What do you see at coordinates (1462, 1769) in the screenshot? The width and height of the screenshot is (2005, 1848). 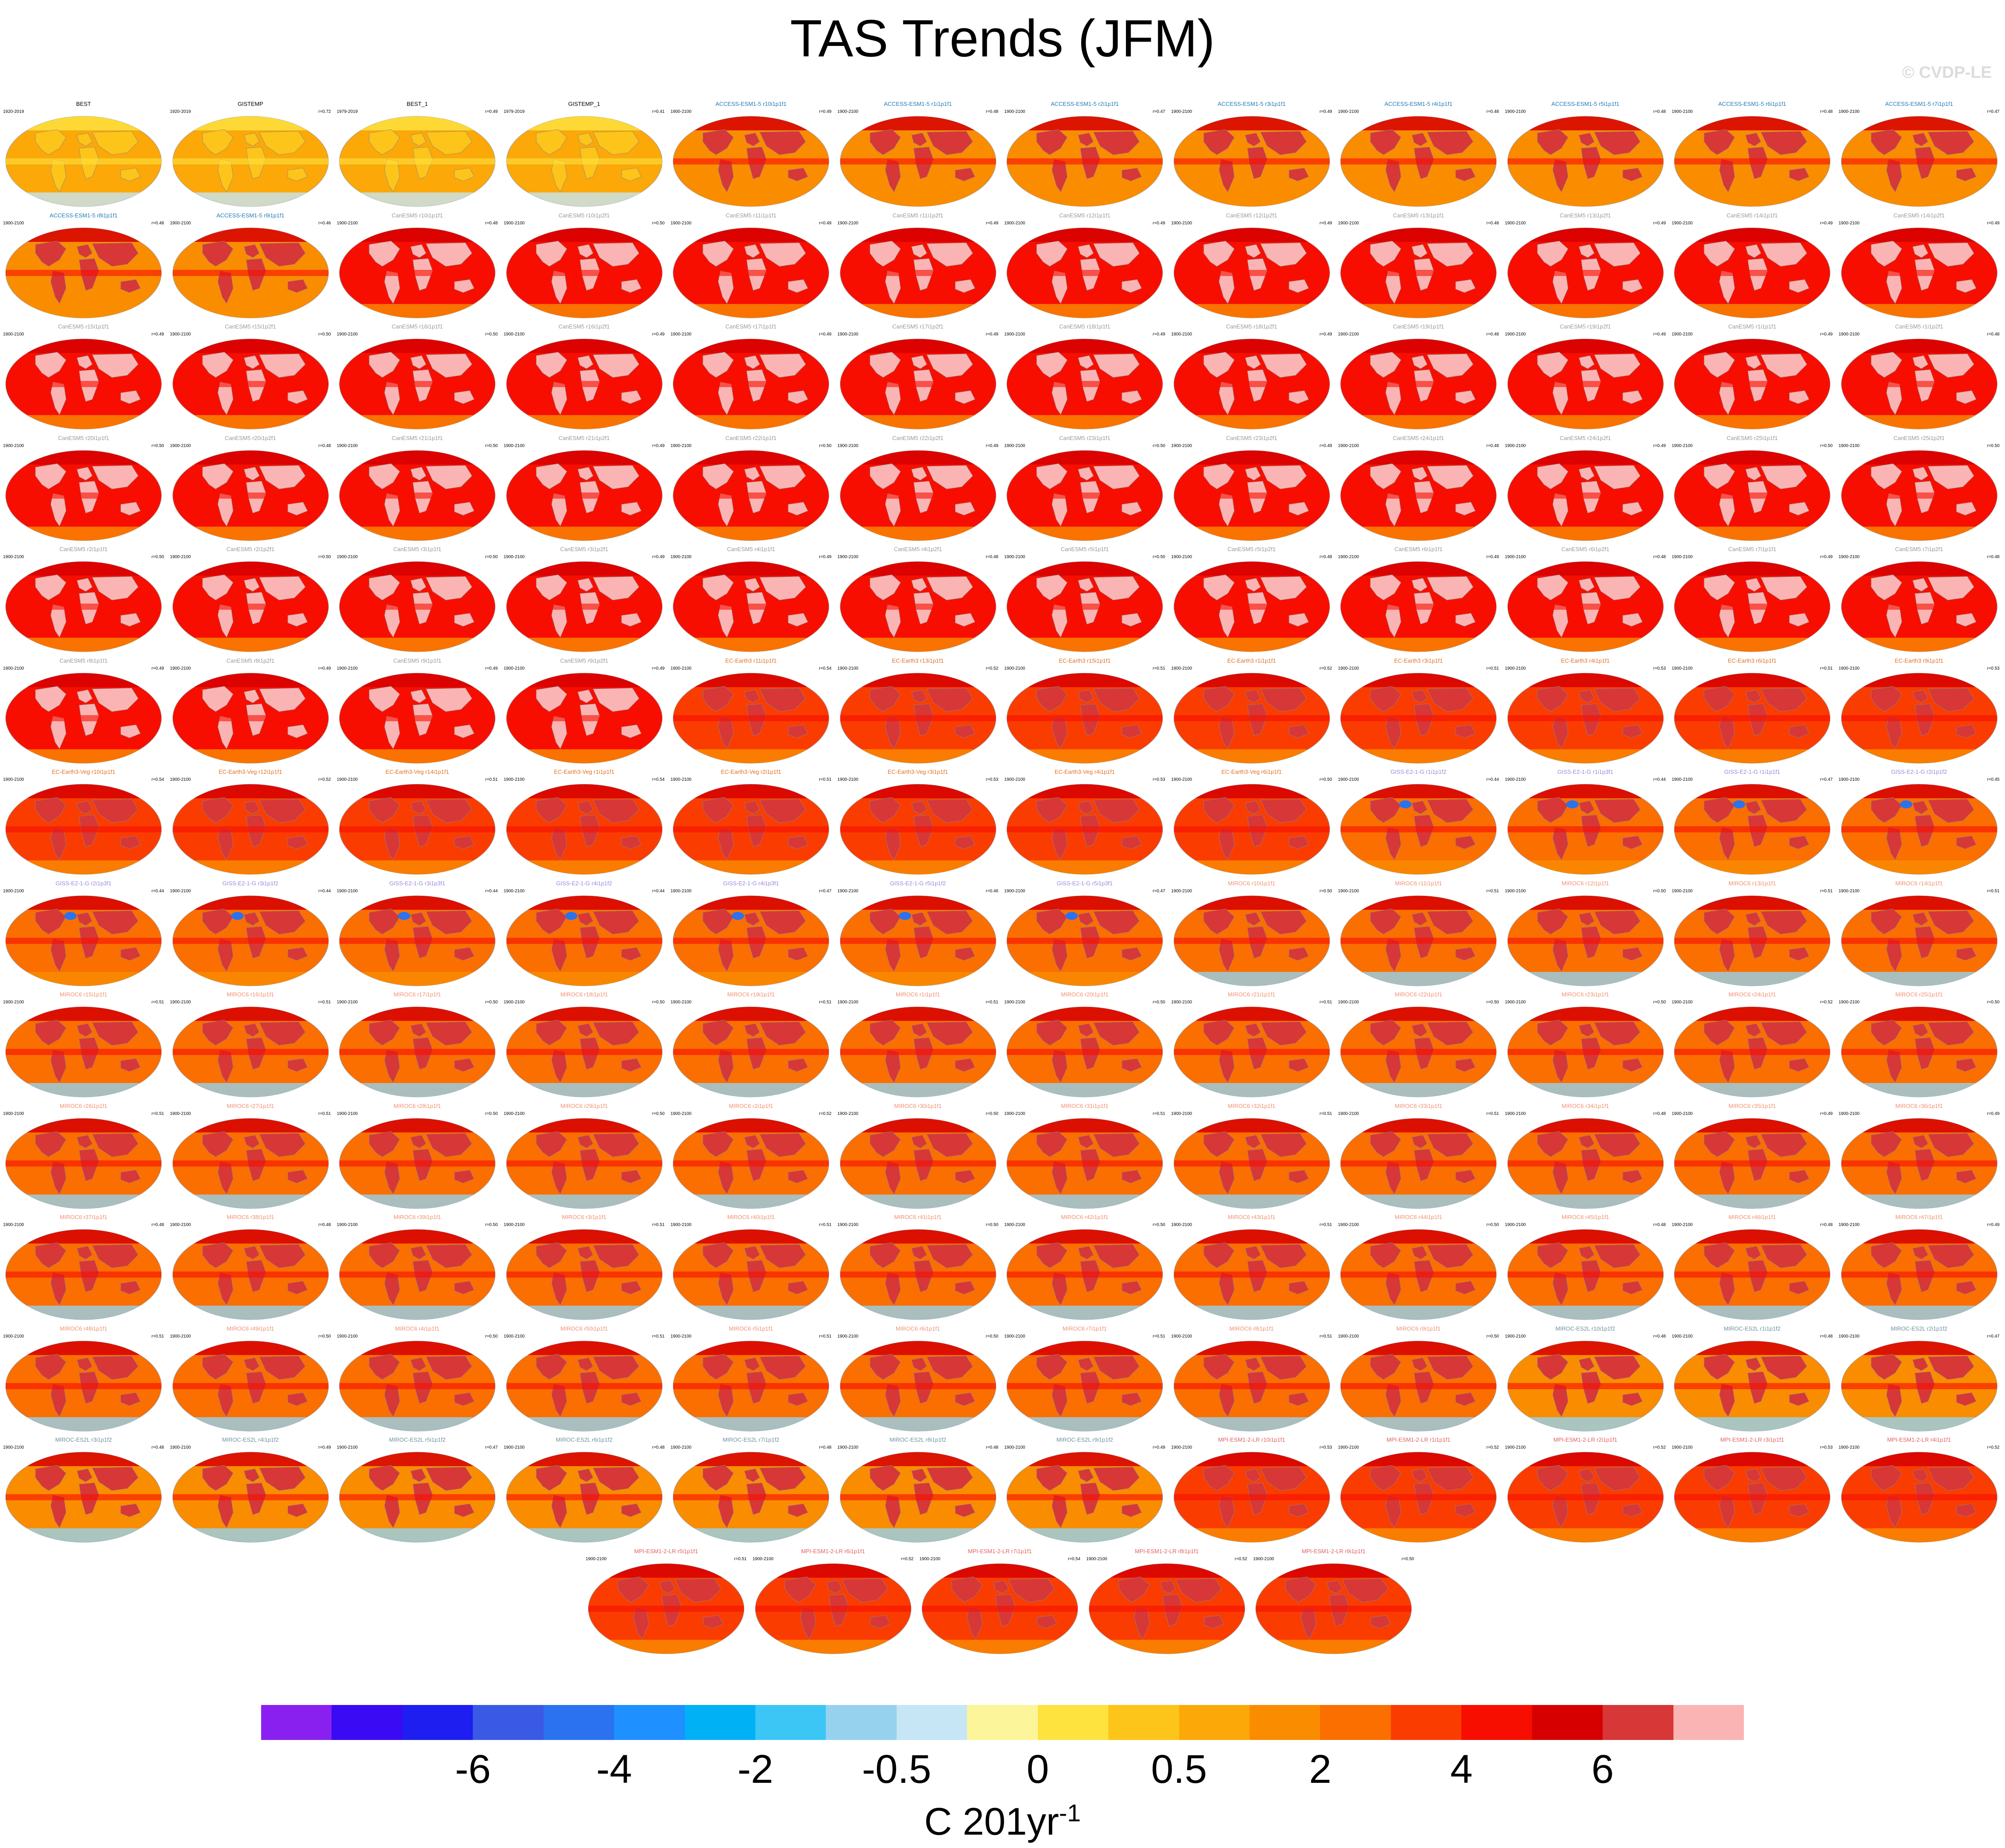 I see `colorbar-tick-label: 4` at bounding box center [1462, 1769].